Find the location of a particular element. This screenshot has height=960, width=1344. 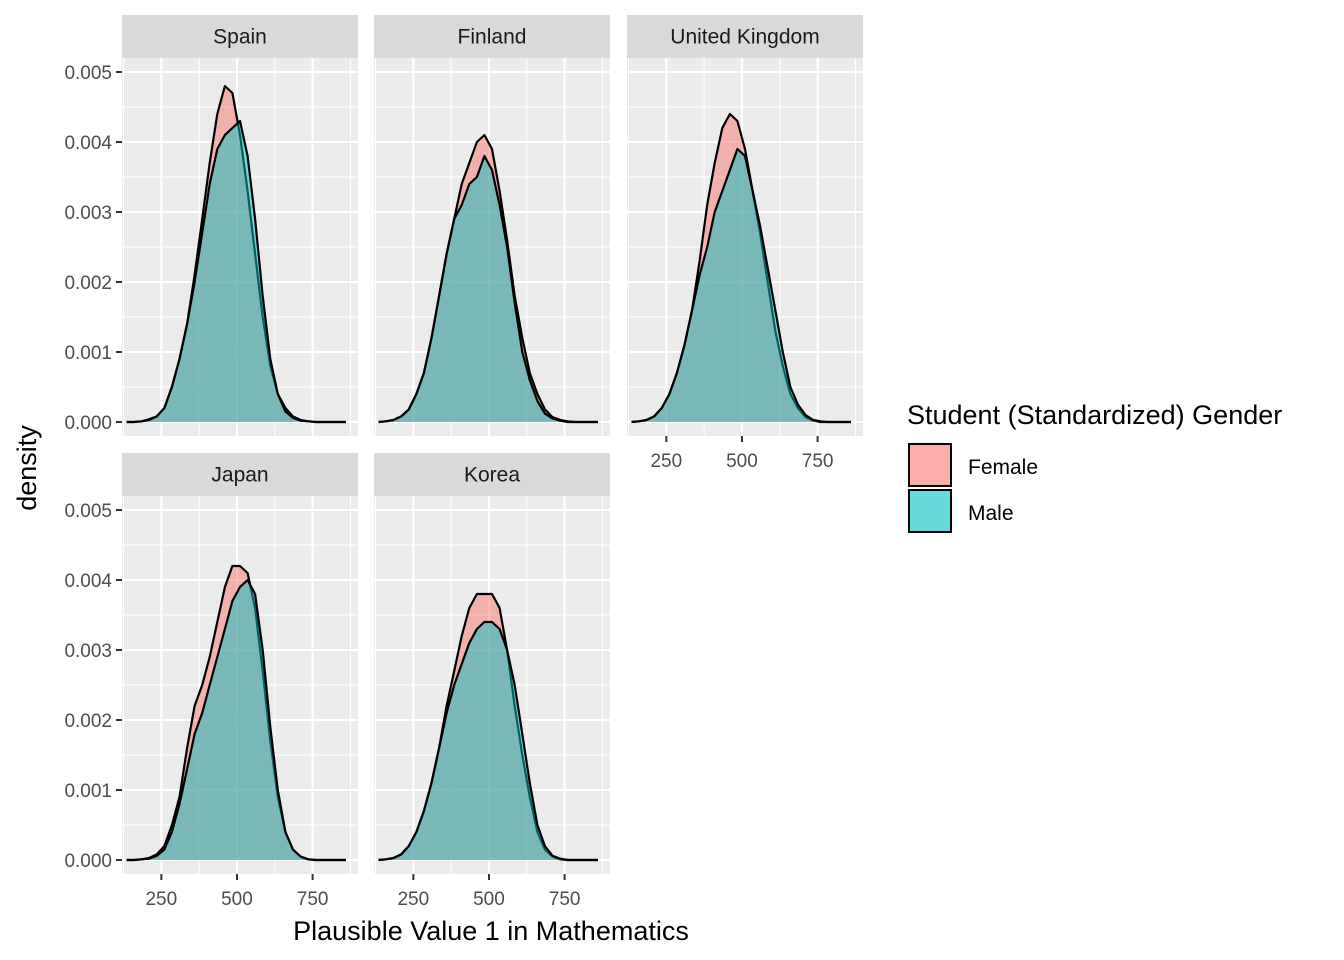

strip-label-spain: Spain is located at coordinates (240, 37).